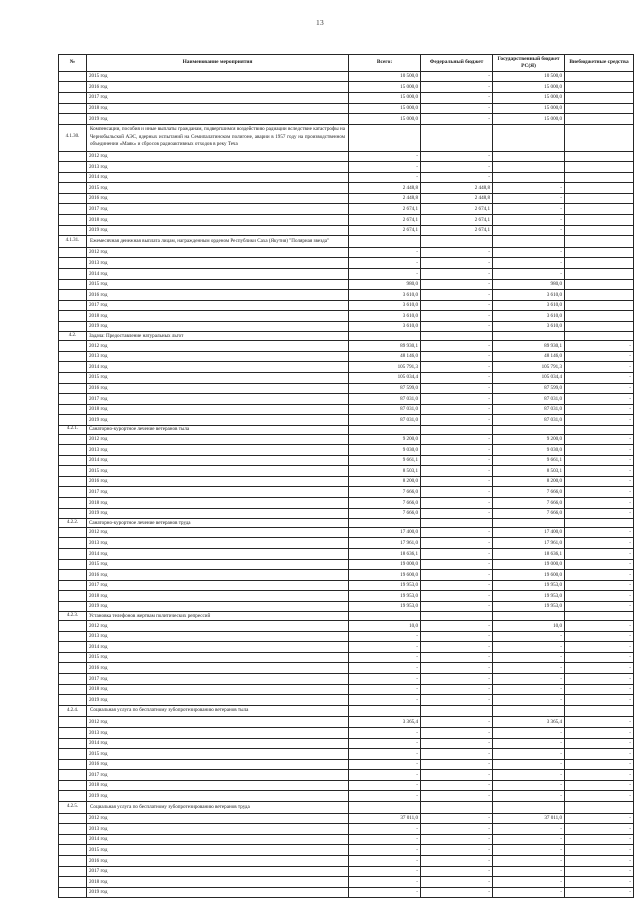  Describe the element at coordinates (528, 305) in the screenshot. I see `row-value-state: 3 610,0` at that location.